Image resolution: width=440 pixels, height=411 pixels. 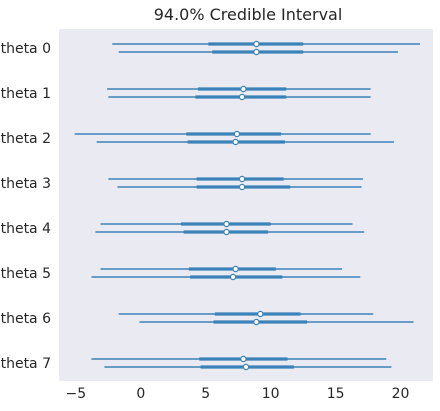 What do you see at coordinates (26, 184) in the screenshot?
I see `y-tick-label: theta 3` at bounding box center [26, 184].